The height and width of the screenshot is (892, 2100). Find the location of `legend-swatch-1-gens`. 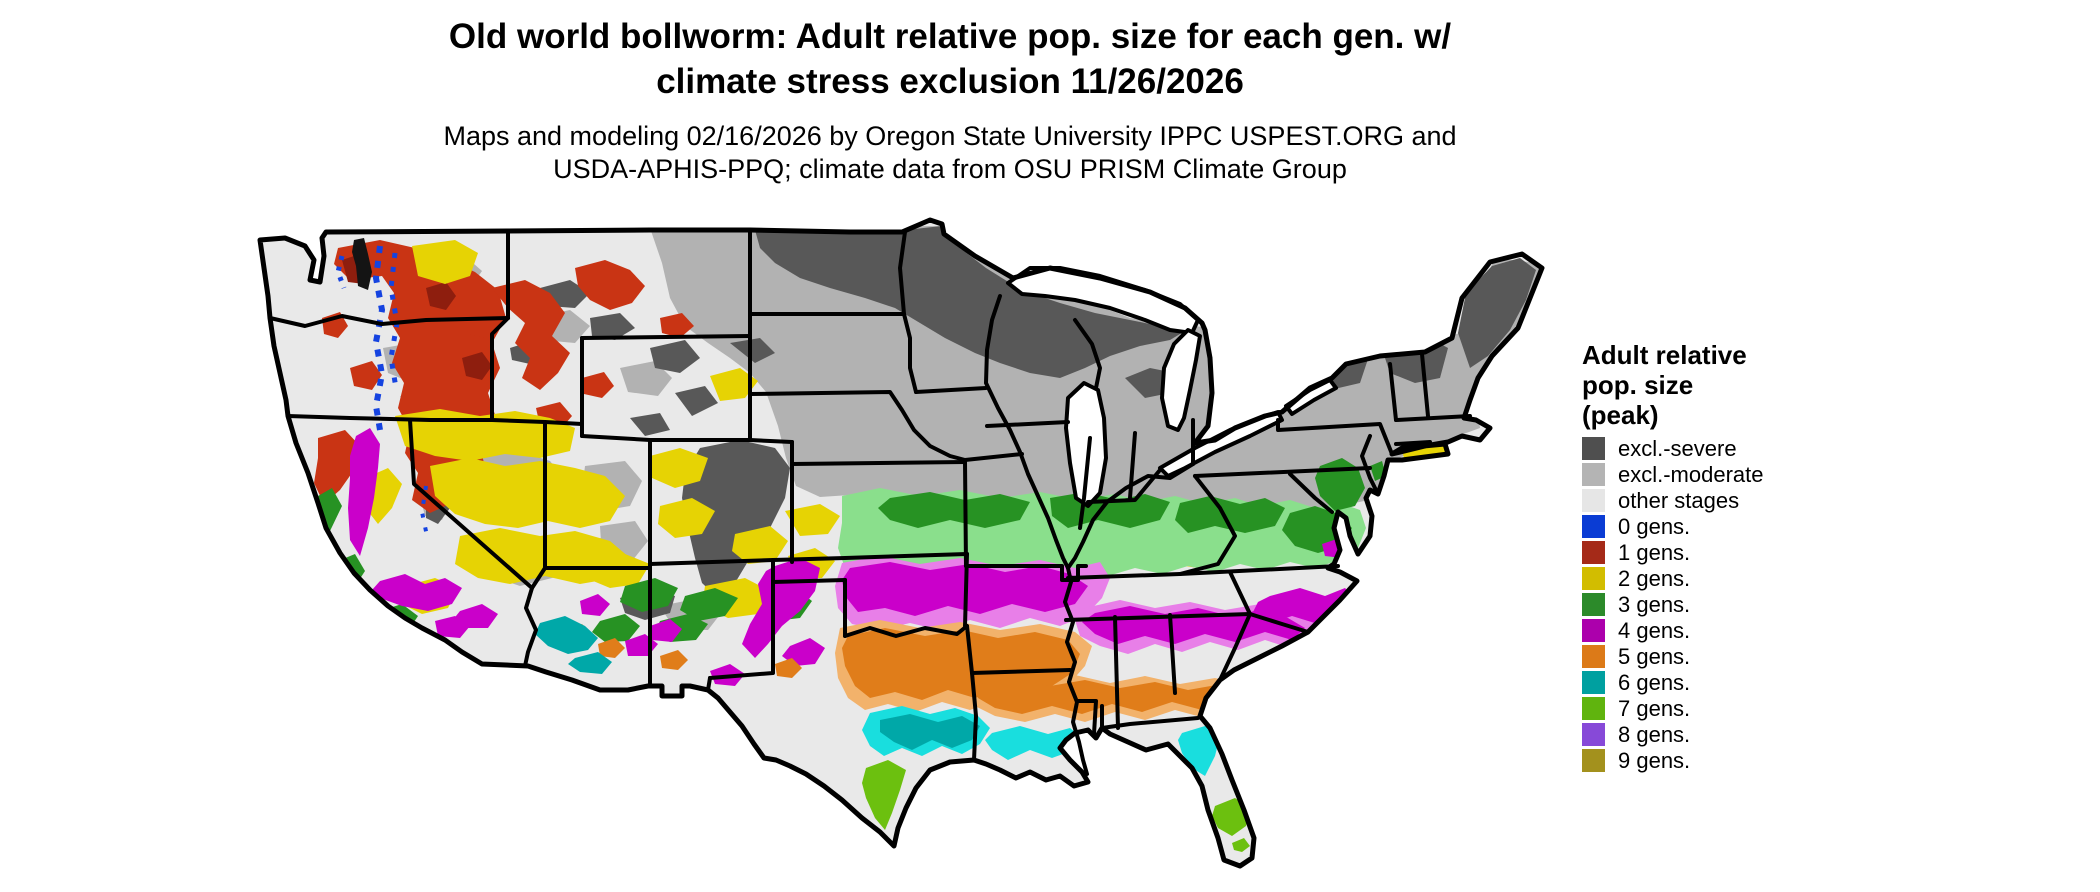

legend-swatch-1-gens is located at coordinates (1593, 552).